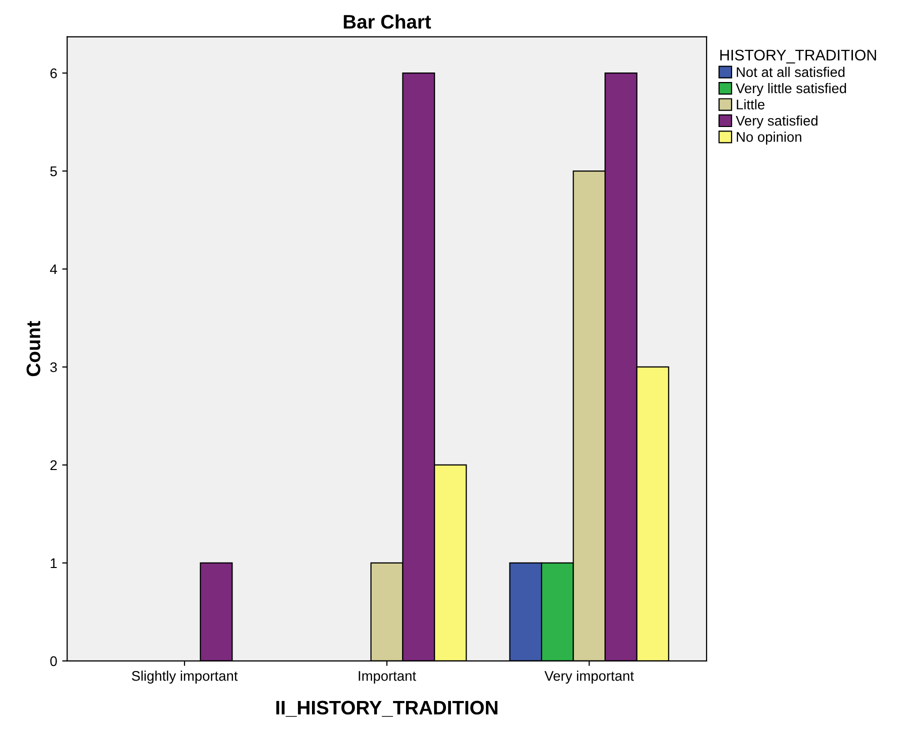 The height and width of the screenshot is (736, 920). I want to click on legend-label: Not at all satisfied, so click(790, 72).